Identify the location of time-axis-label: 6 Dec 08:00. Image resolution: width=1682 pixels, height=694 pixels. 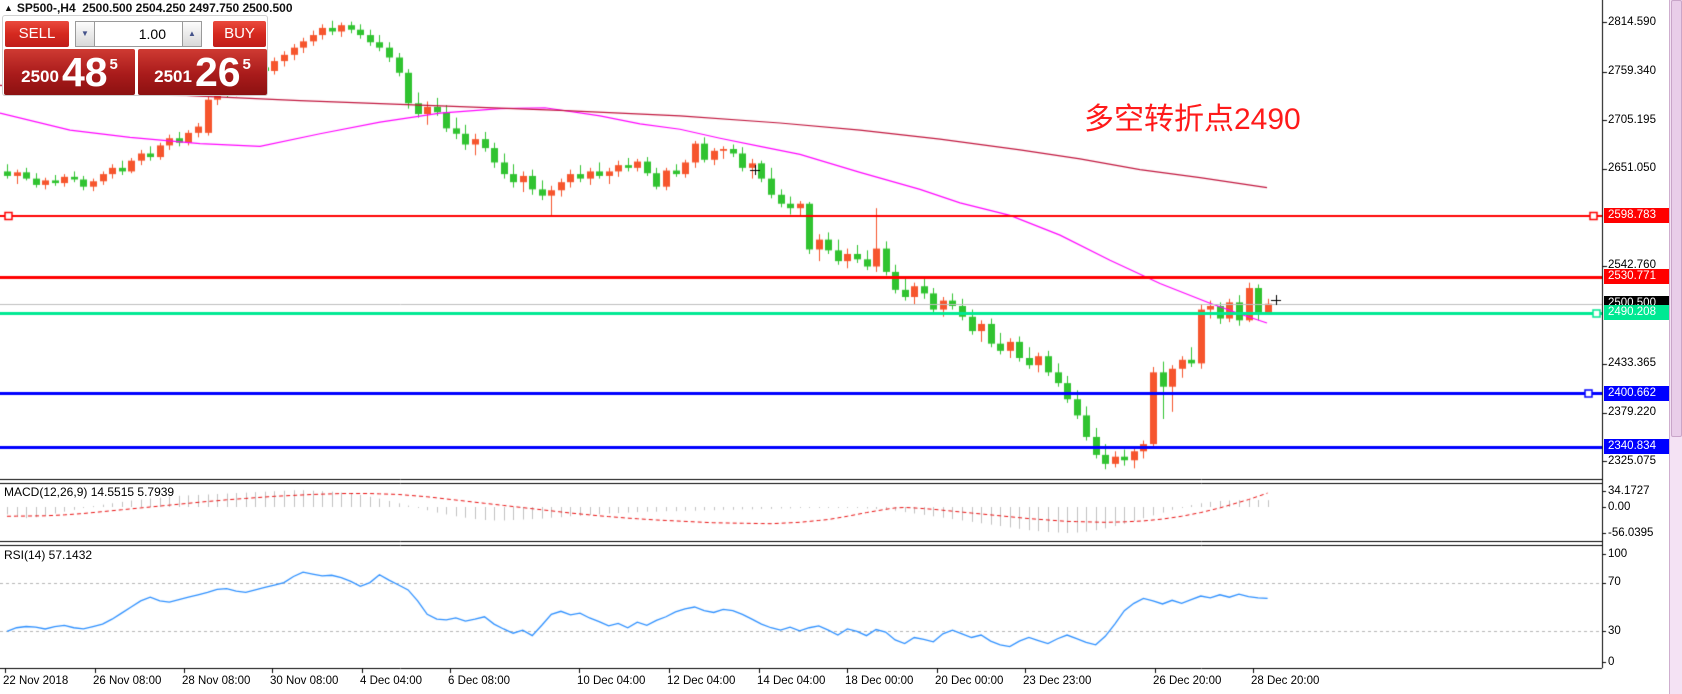
(479, 681).